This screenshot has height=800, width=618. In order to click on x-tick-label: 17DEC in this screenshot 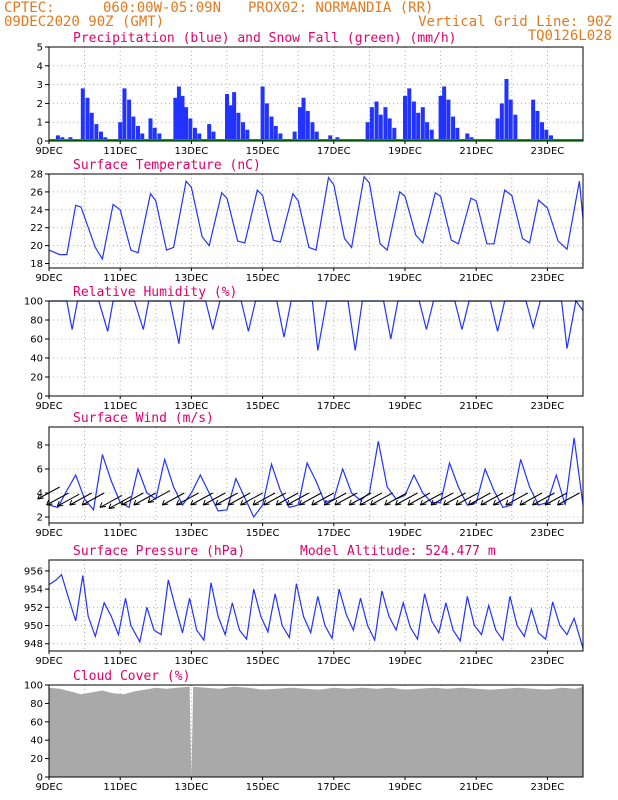, I will do `click(334, 406)`.